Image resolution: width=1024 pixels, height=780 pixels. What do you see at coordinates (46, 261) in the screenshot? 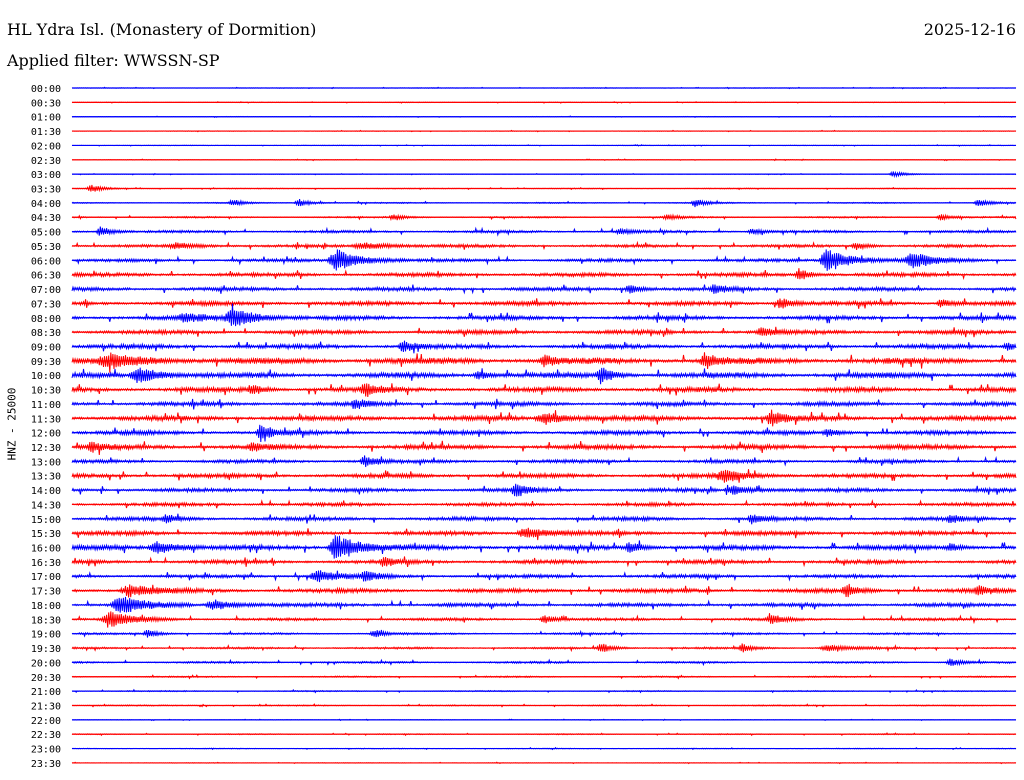
I see `time-label: 06:00` at bounding box center [46, 261].